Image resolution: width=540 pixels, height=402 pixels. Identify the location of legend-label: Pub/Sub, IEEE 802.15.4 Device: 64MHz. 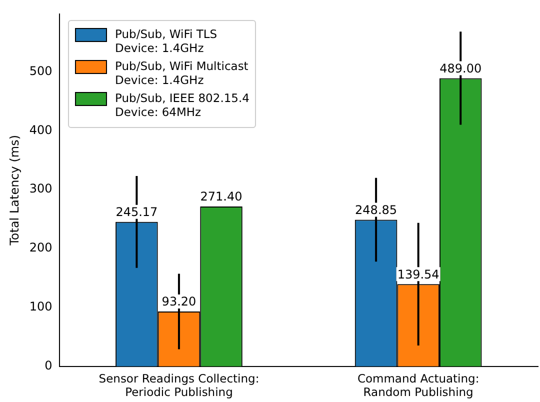
(182, 105).